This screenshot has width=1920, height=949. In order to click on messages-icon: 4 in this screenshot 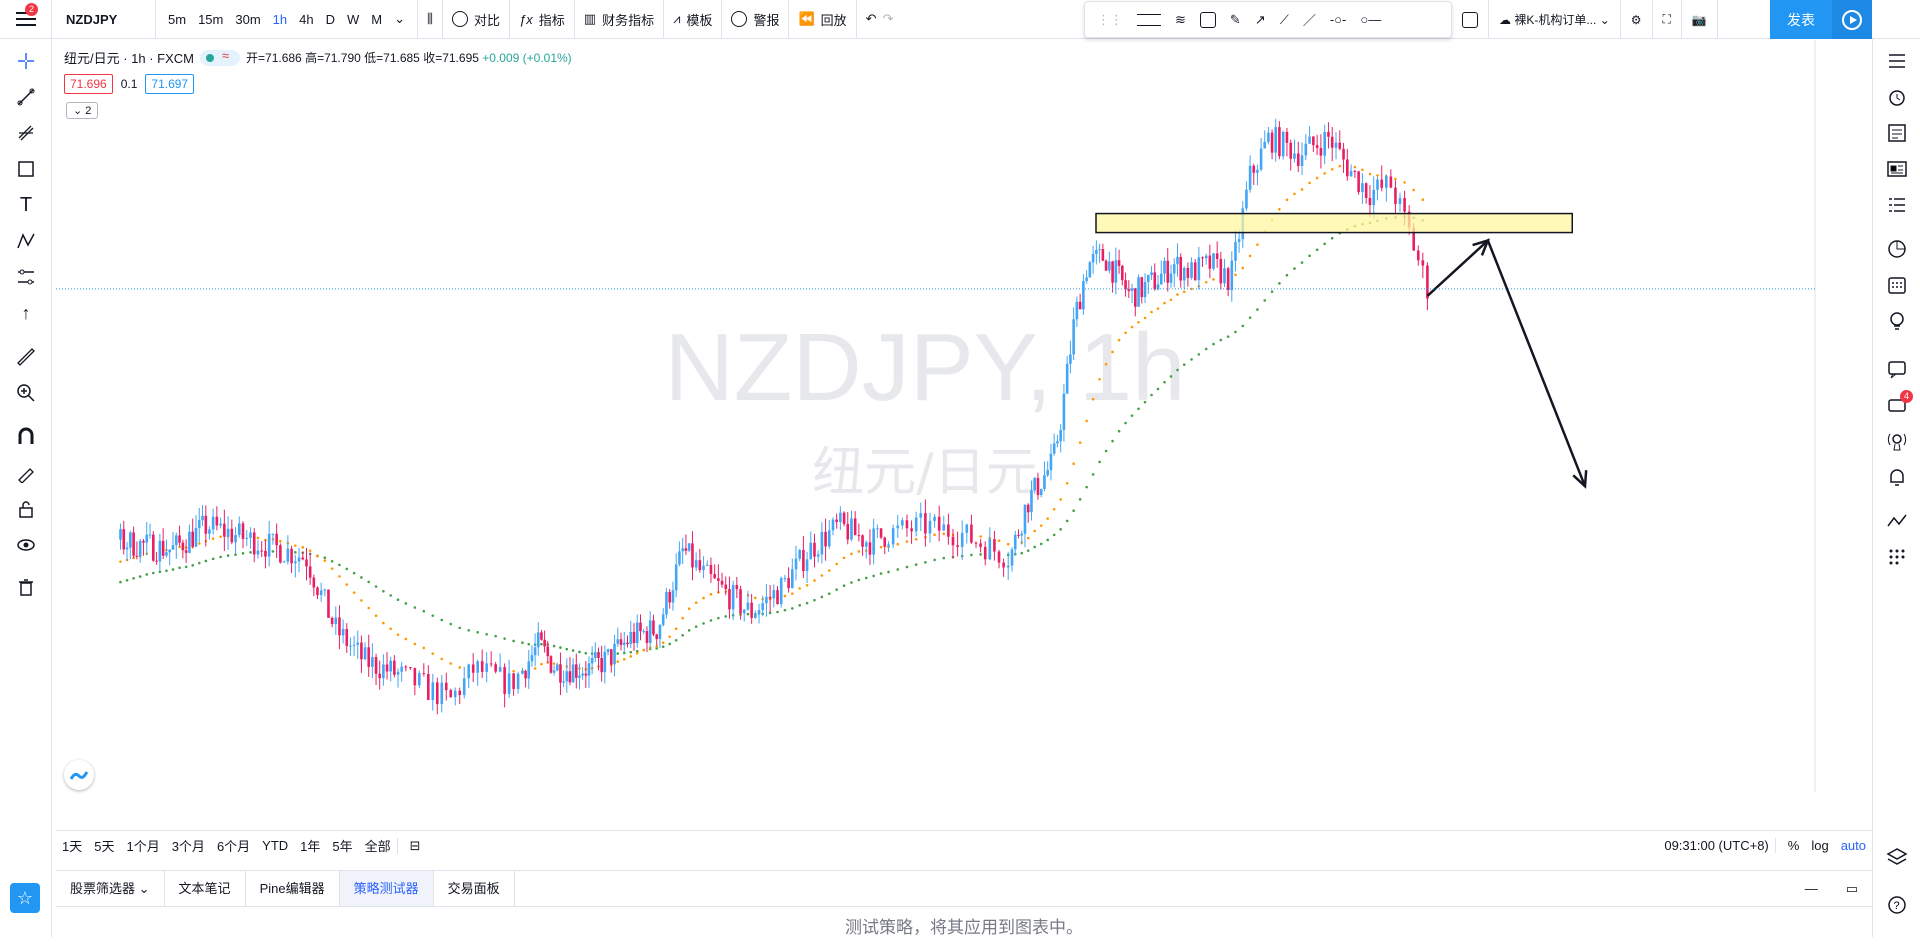, I will do `click(1899, 403)`.